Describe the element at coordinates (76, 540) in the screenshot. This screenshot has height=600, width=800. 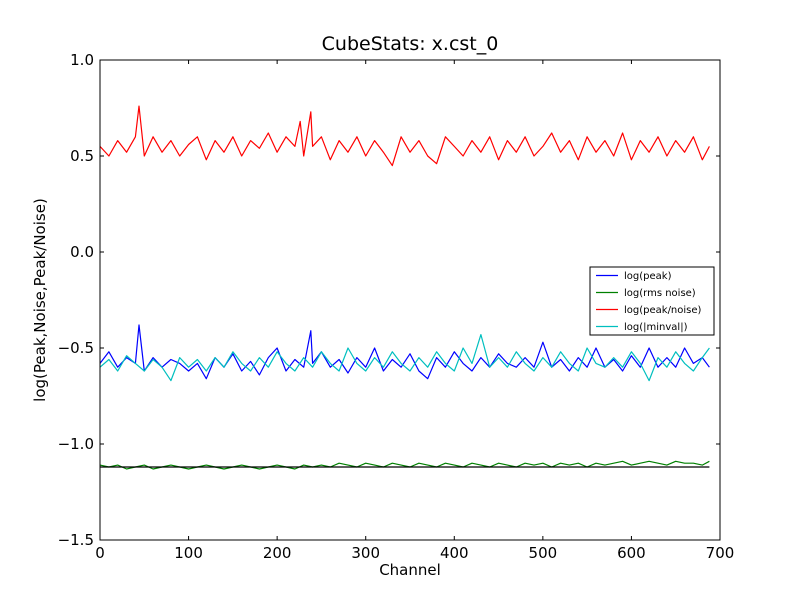
I see `y-tick-label: −1.5` at that location.